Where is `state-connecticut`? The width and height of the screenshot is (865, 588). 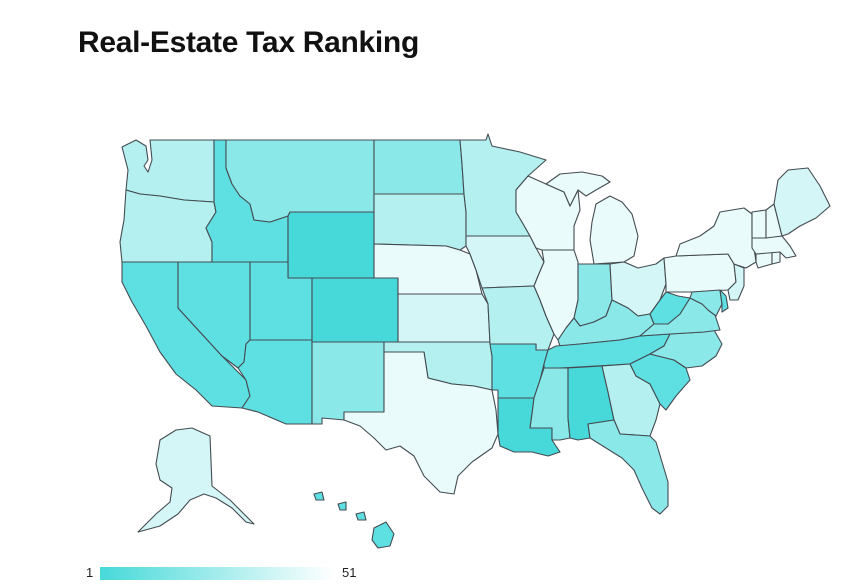 state-connecticut is located at coordinates (764, 260).